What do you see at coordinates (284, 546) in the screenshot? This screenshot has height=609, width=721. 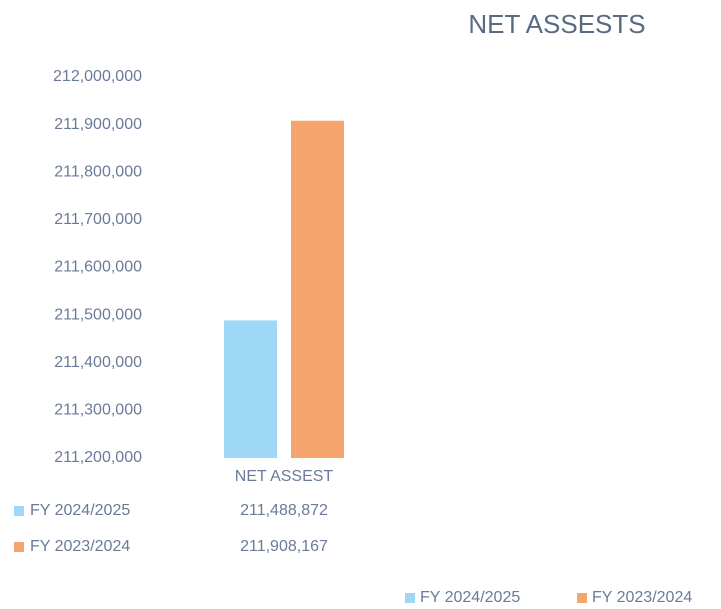 I see `table-value: 211,908,167` at bounding box center [284, 546].